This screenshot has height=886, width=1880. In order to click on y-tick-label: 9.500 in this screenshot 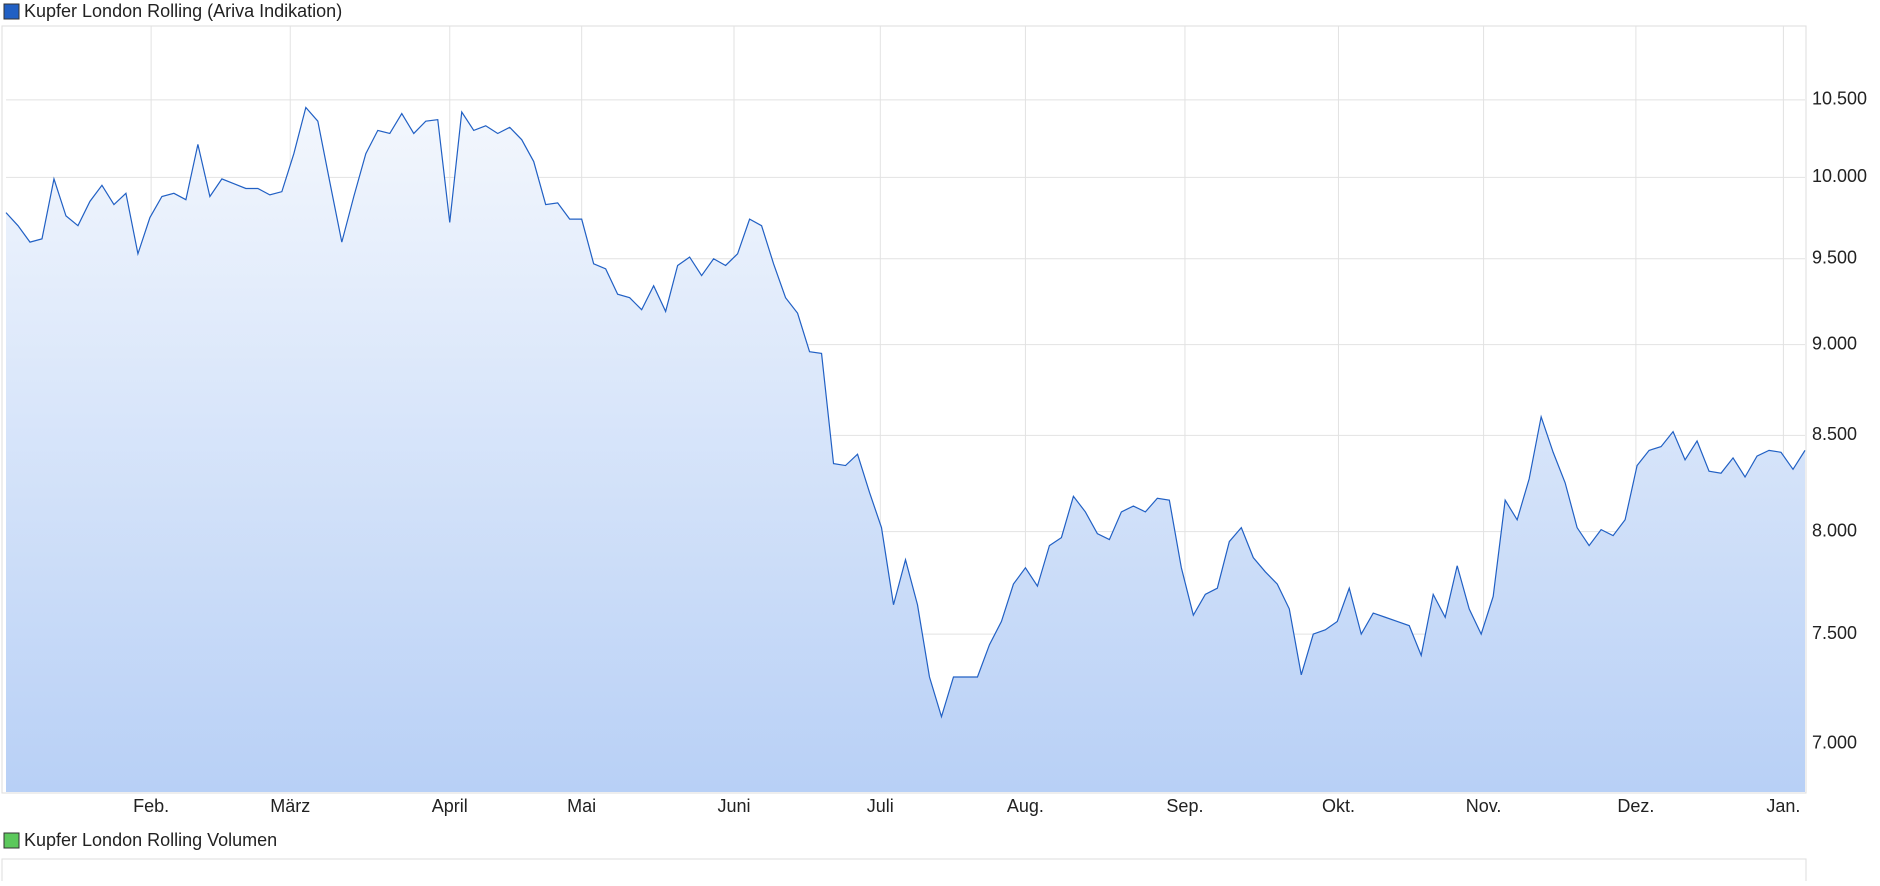, I will do `click(1834, 258)`.